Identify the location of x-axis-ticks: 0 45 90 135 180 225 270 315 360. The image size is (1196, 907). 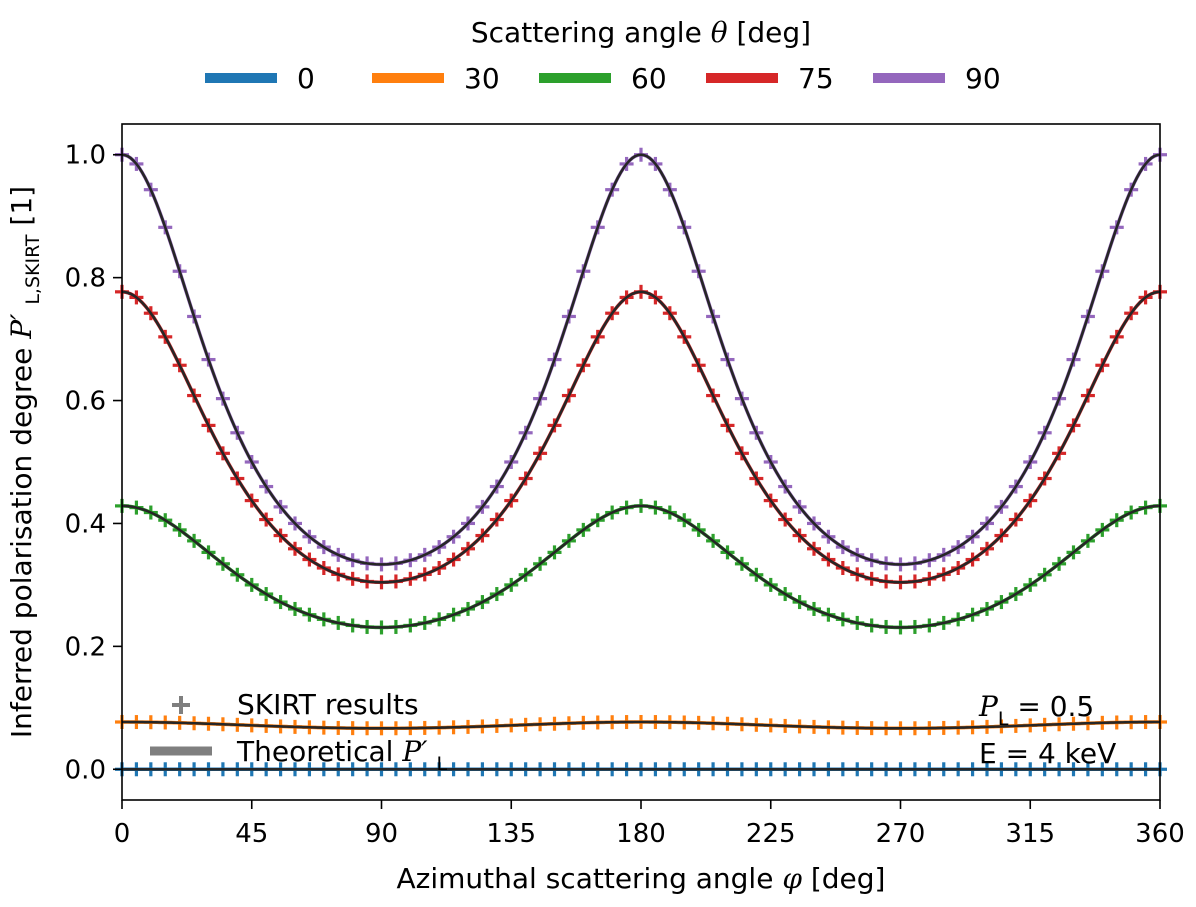
(649, 824).